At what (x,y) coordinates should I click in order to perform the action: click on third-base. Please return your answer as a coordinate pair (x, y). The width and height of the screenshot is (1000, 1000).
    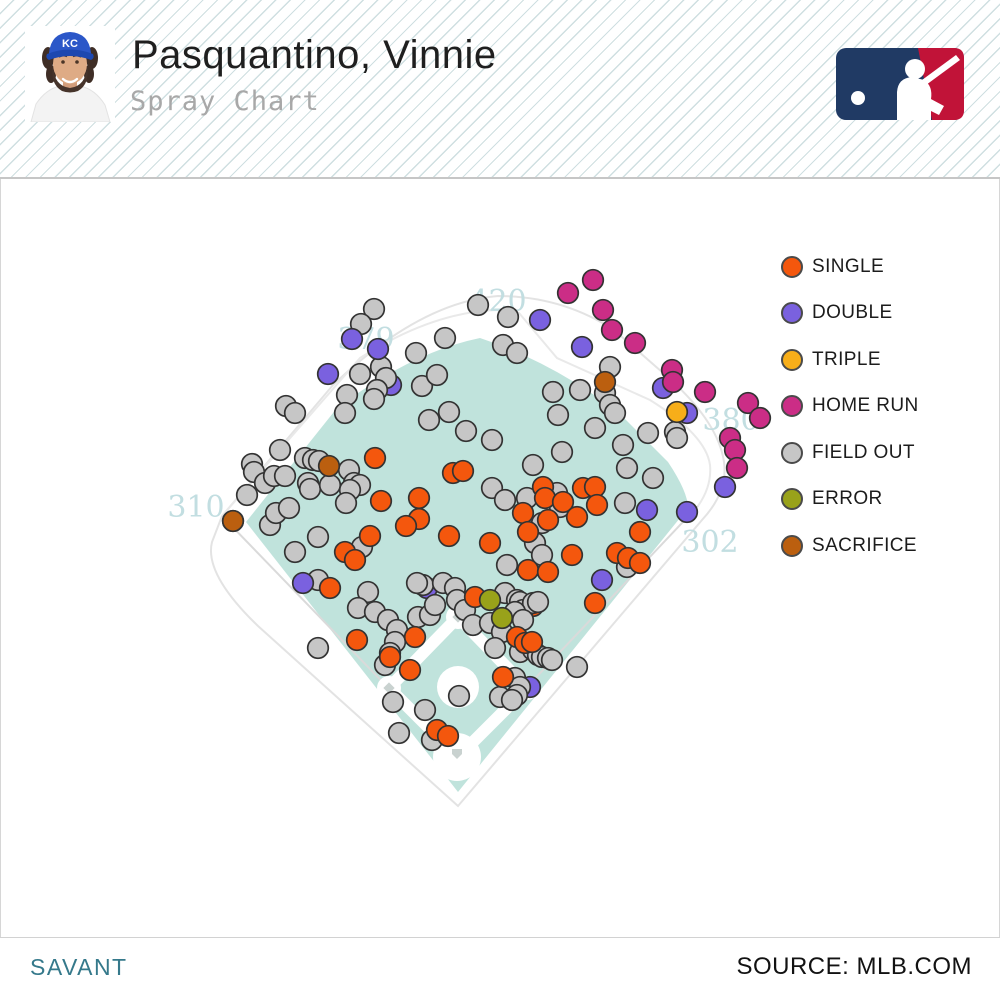
    Looking at the image, I should click on (389, 688).